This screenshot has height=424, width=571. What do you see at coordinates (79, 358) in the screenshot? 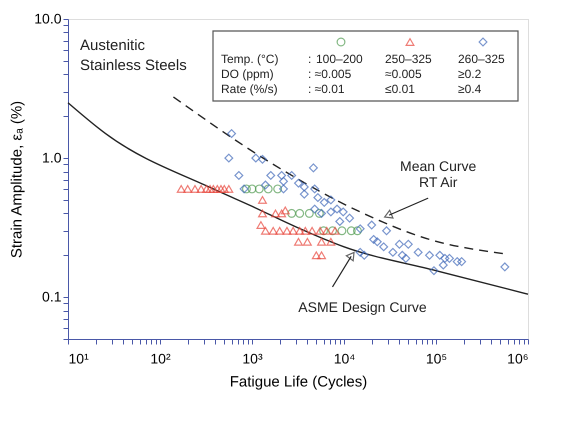
I see `x-tick-label: 10¹` at bounding box center [79, 358].